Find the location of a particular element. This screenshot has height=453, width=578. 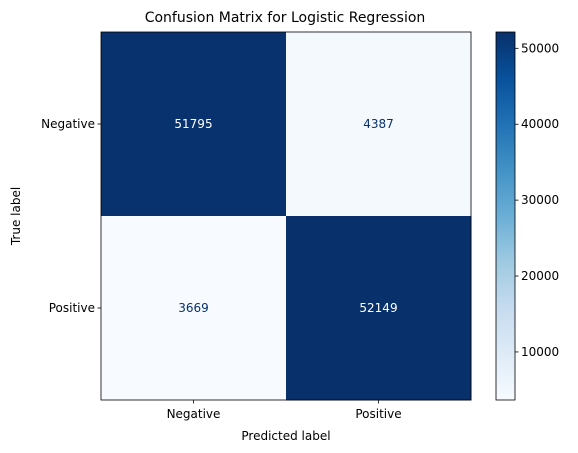

chart-title: Confusion Matrix for Logistic Regression is located at coordinates (285, 18).